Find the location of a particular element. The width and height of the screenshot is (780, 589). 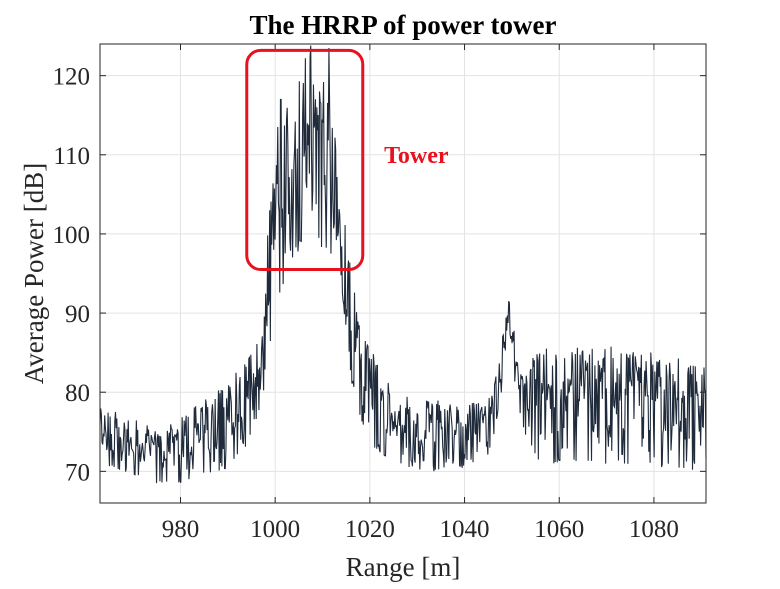

y-tick-label: 80 is located at coordinates (77, 393).